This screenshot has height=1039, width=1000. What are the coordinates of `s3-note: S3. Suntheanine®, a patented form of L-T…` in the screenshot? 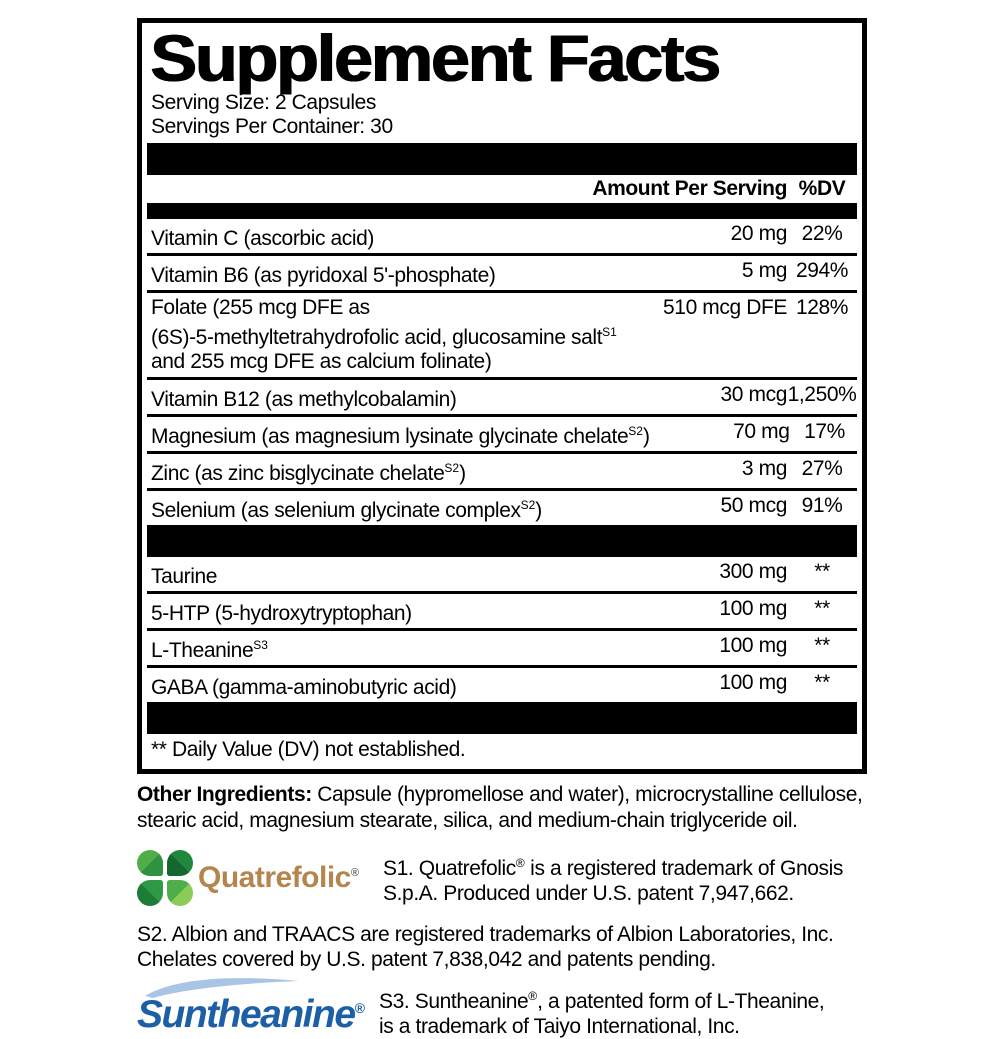 It's located at (602, 1011).